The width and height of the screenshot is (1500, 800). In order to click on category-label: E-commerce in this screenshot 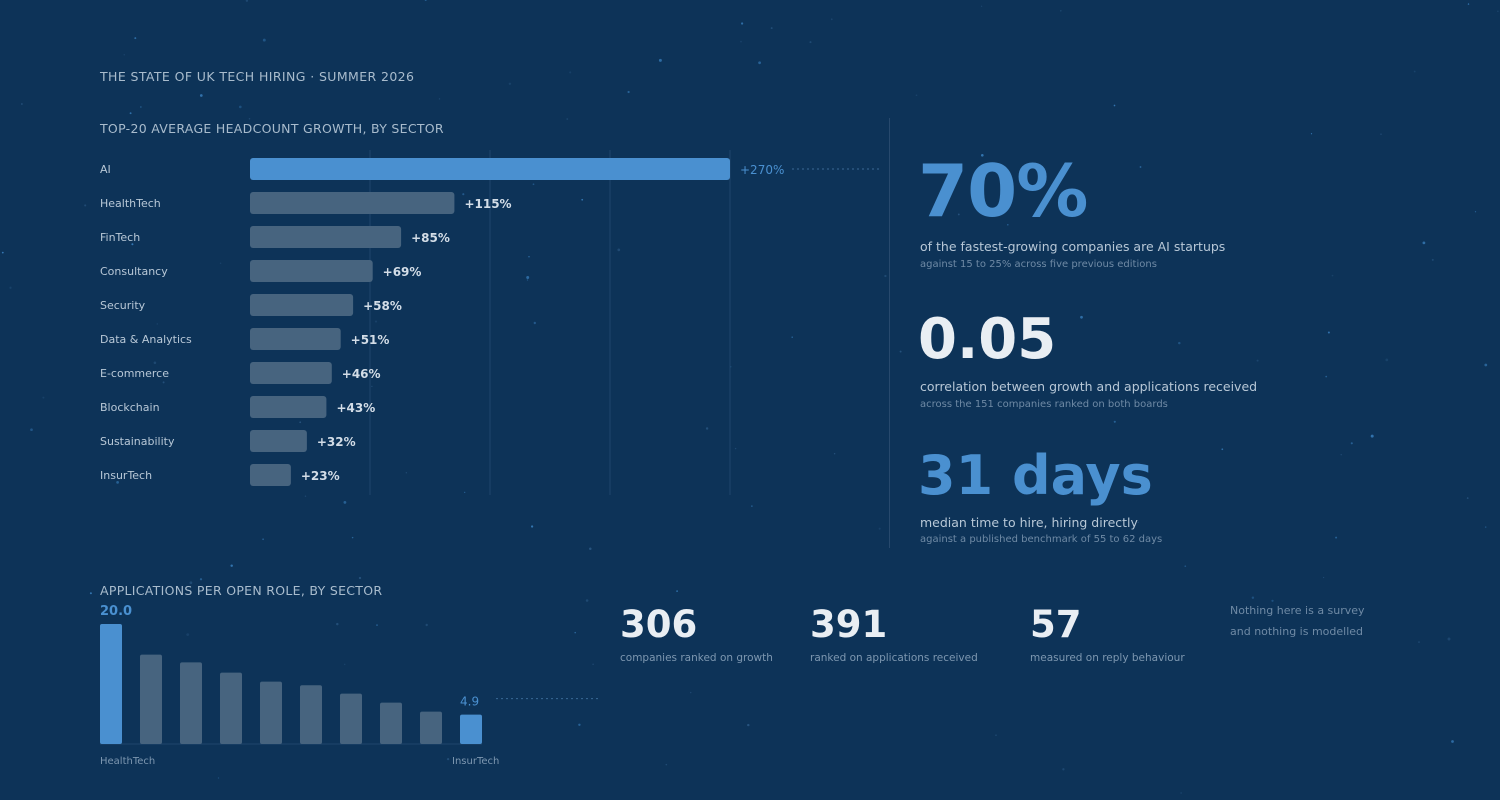, I will do `click(134, 373)`.